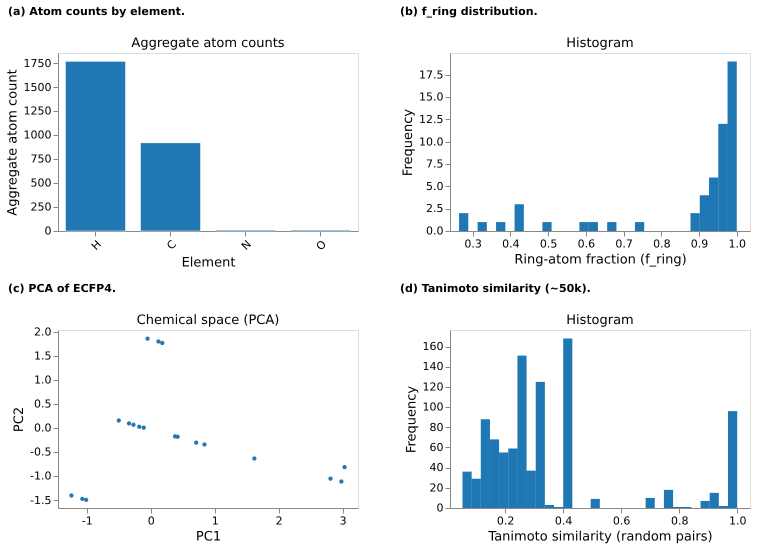  Describe the element at coordinates (208, 43) in the screenshot. I see `chart-subtitle: Aggregate atom counts` at that location.